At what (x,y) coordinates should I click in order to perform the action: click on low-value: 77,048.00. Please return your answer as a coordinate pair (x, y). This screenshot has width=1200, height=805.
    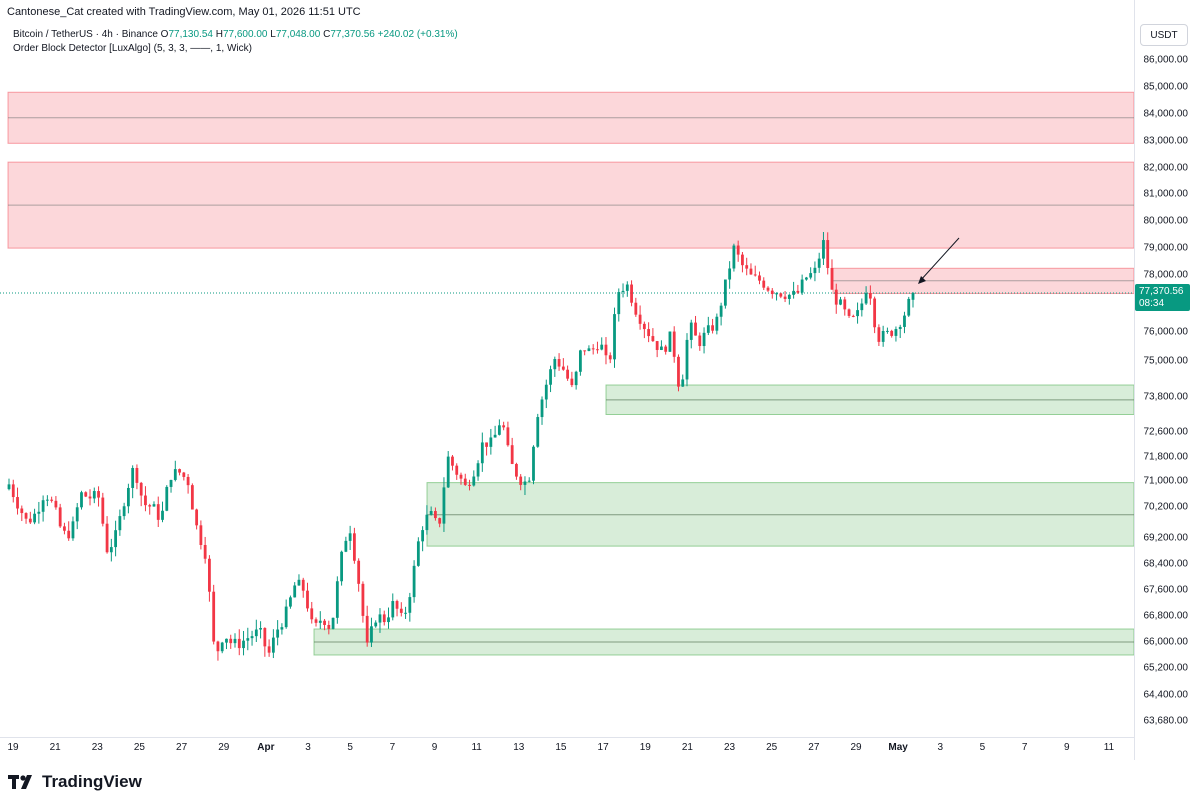
    Looking at the image, I should click on (298, 34).